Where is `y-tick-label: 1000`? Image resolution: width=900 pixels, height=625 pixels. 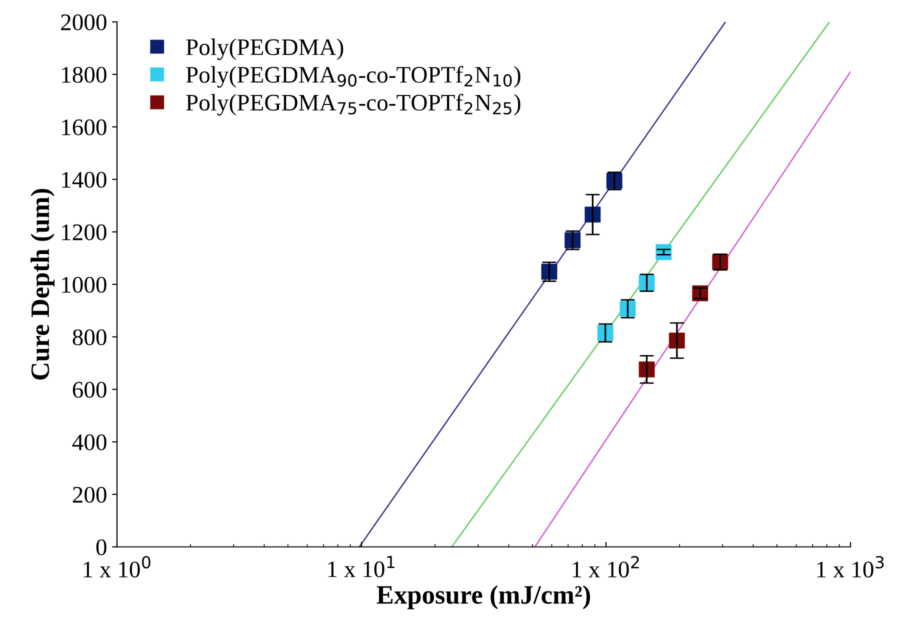
y-tick-label: 1000 is located at coordinates (84, 284).